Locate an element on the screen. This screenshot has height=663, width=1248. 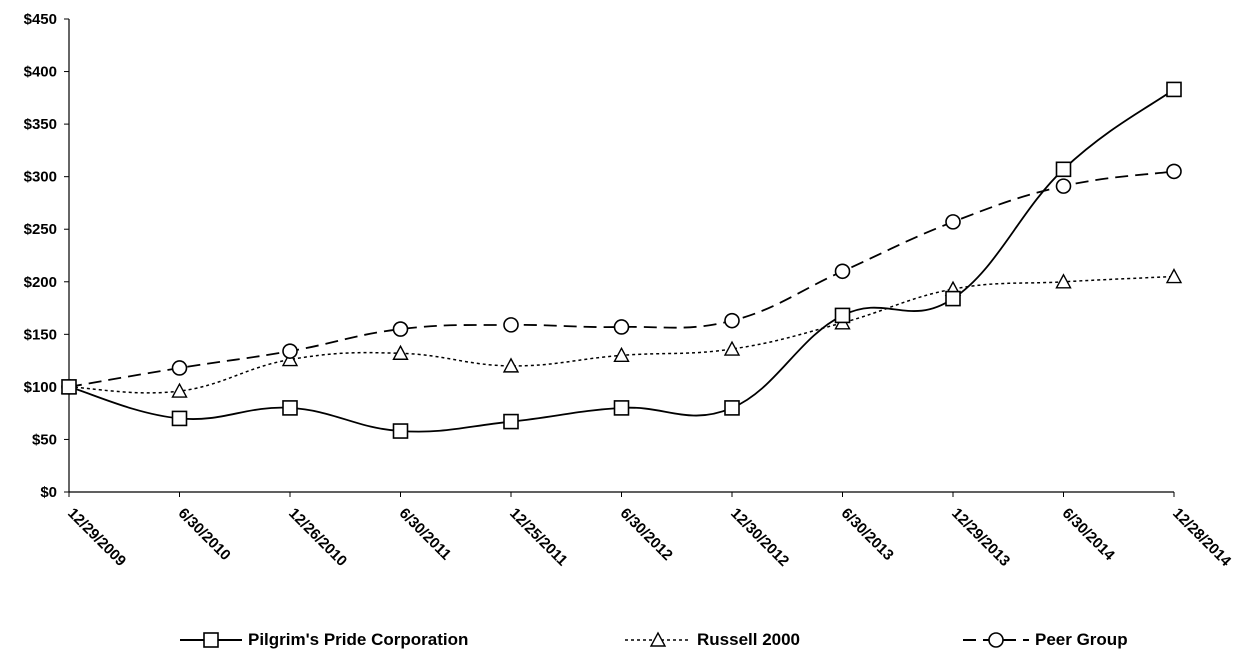
y-tick-label: $450 is located at coordinates (40, 19).